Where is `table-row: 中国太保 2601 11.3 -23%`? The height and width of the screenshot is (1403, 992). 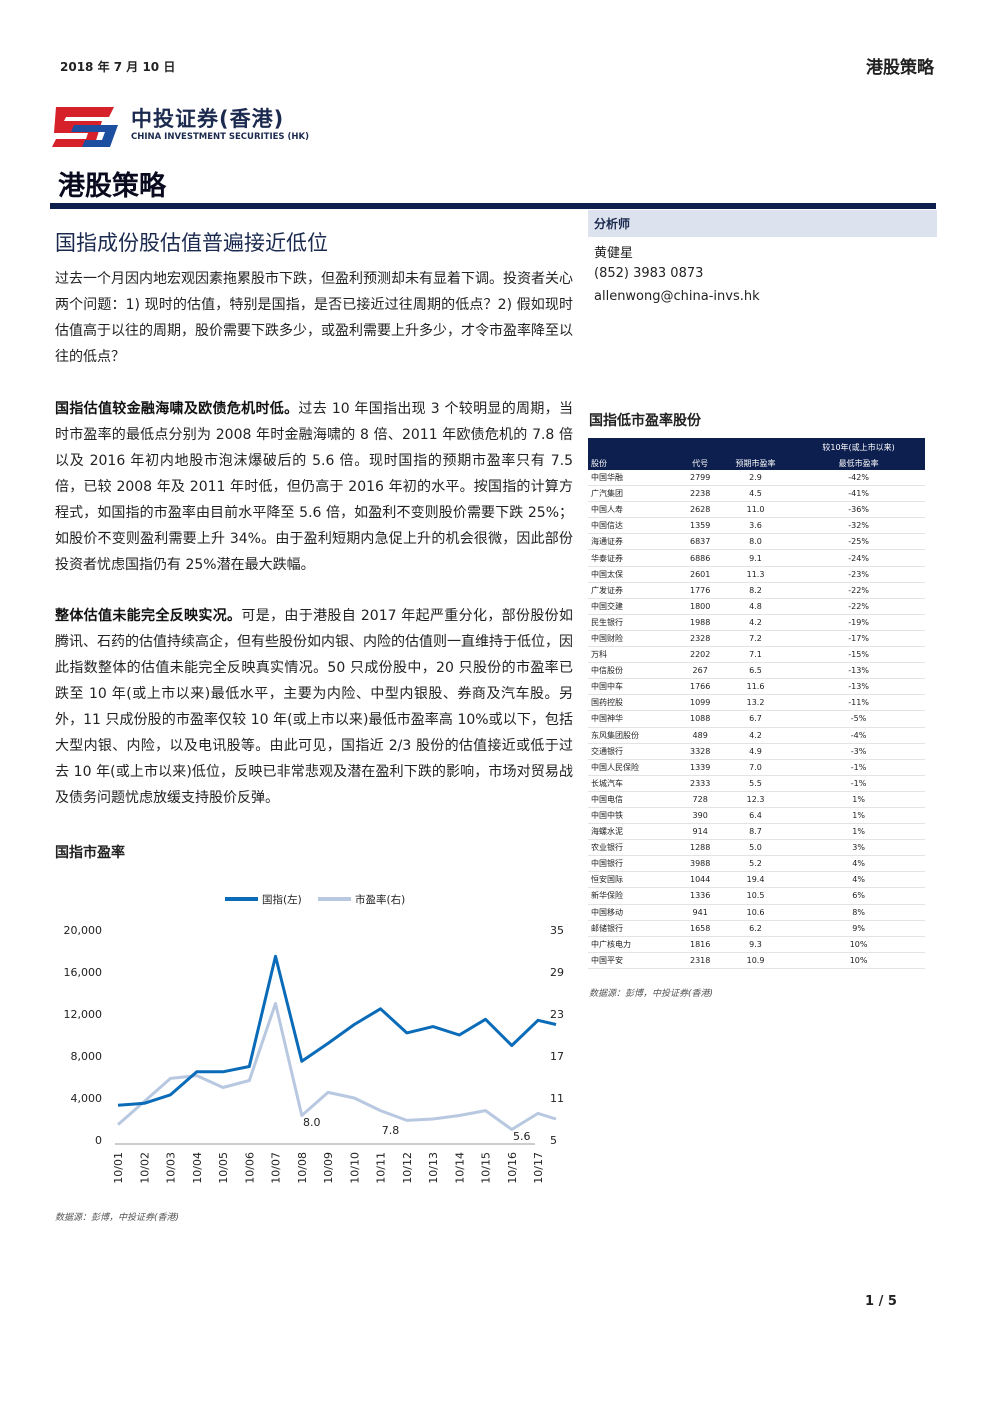
table-row: 中国太保 2601 11.3 -23% is located at coordinates (756, 574).